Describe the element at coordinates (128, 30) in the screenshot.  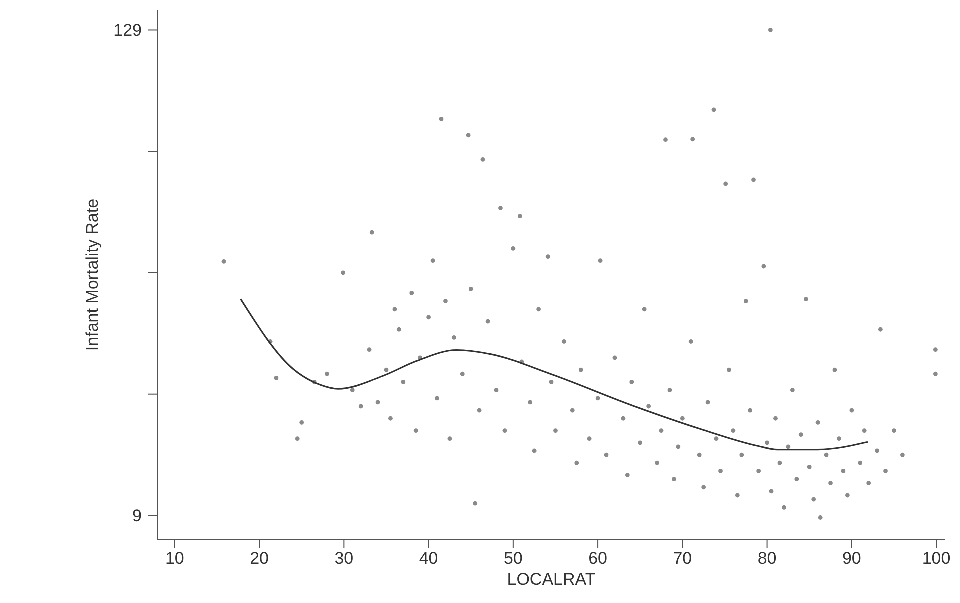
I see `y-tick-label: 129` at that location.